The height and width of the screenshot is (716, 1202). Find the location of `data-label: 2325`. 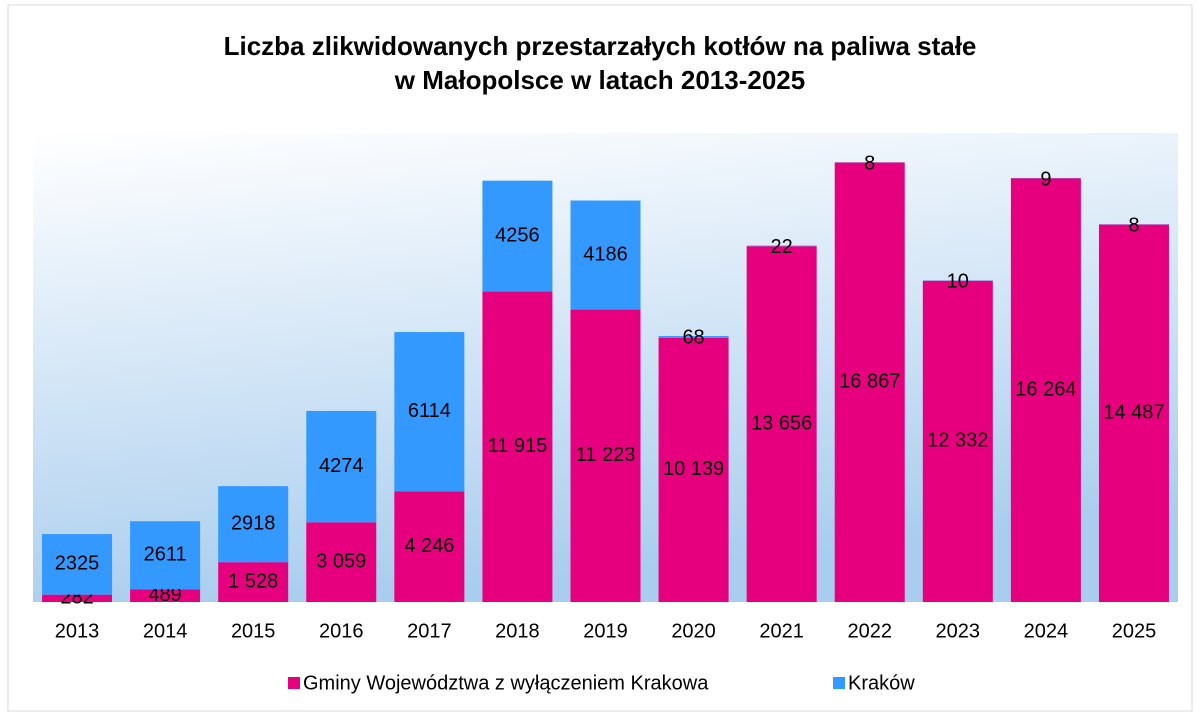

data-label: 2325 is located at coordinates (77, 564).